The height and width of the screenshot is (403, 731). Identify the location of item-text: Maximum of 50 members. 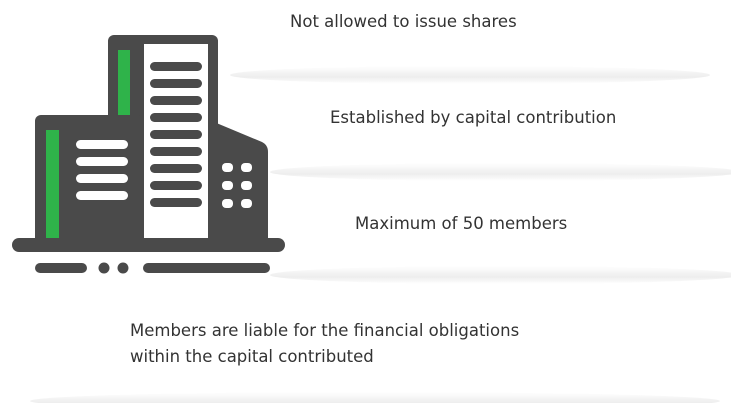
(461, 224).